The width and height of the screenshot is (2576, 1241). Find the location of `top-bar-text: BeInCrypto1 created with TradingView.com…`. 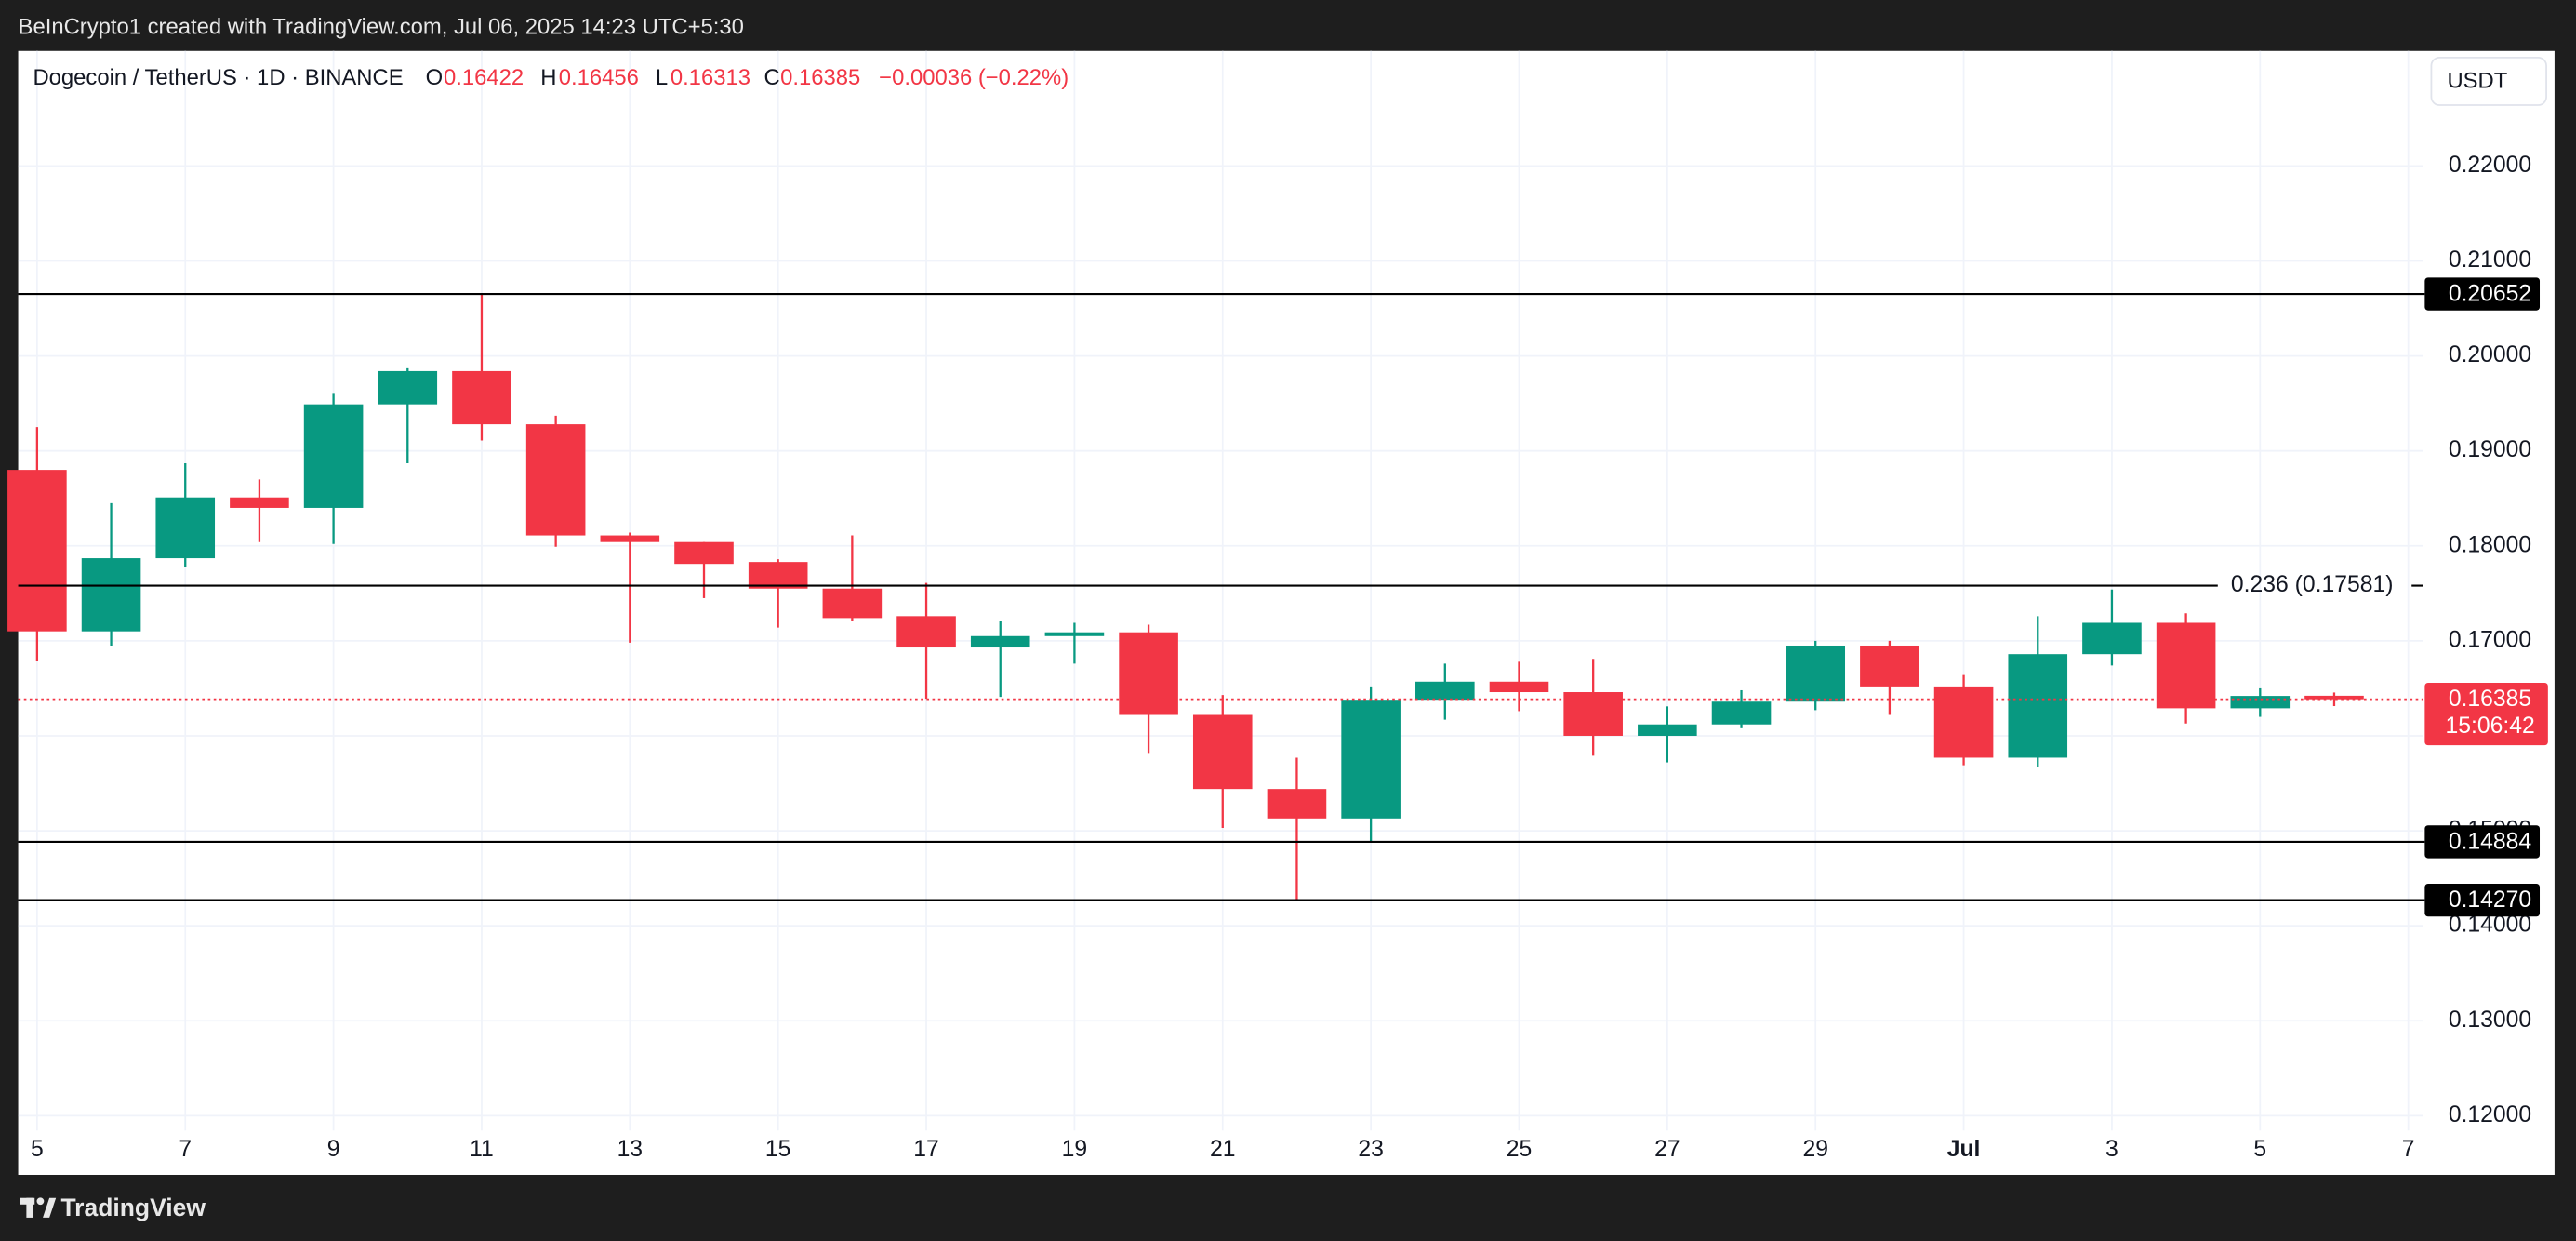

top-bar-text: BeInCrypto1 created with TradingView.com… is located at coordinates (381, 26).